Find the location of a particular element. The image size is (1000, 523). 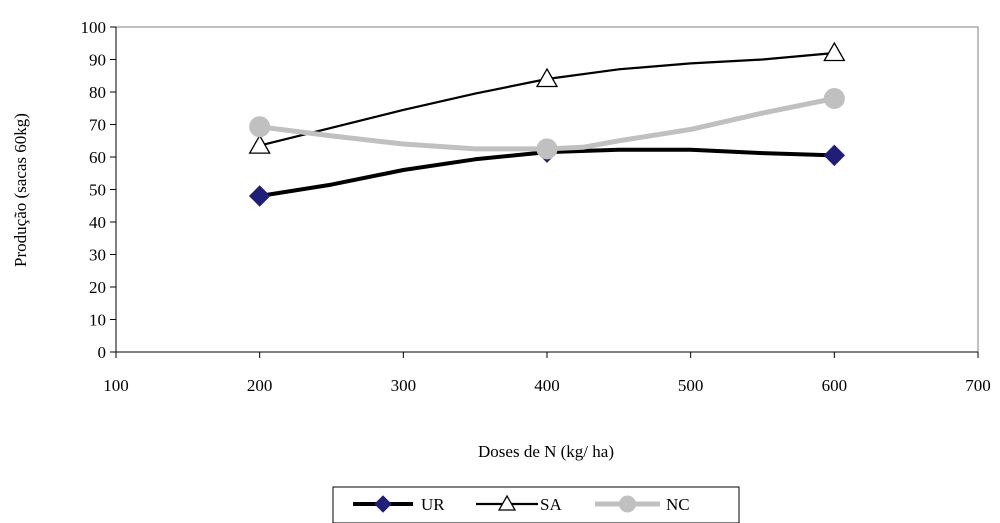

x-axis-title: Doses de N (kg/ ha) is located at coordinates (546, 451).